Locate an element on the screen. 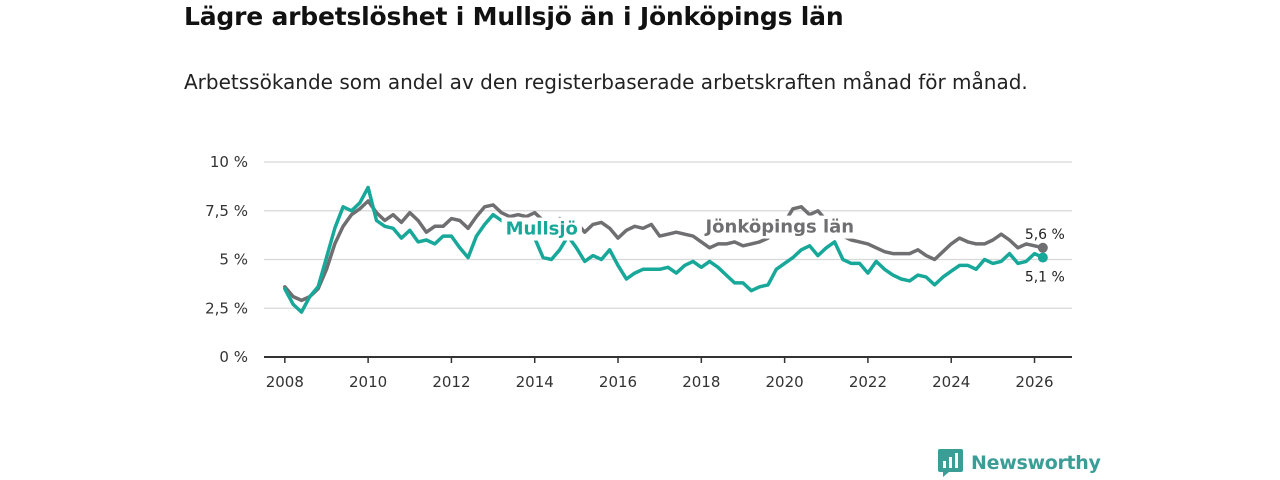 The height and width of the screenshot is (480, 1280). y-tick-label: 5 % is located at coordinates (233, 260).